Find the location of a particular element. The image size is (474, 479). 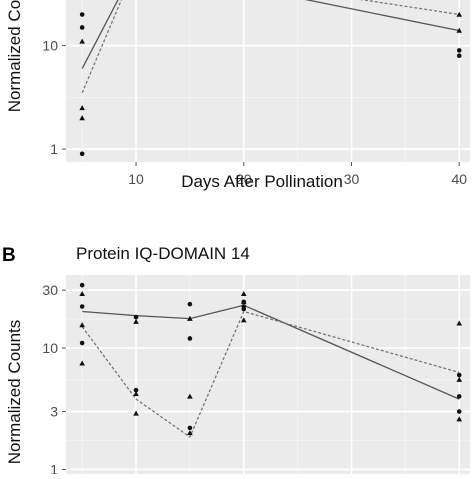

x-axis-label: Days After Pollination is located at coordinates (262, 181).